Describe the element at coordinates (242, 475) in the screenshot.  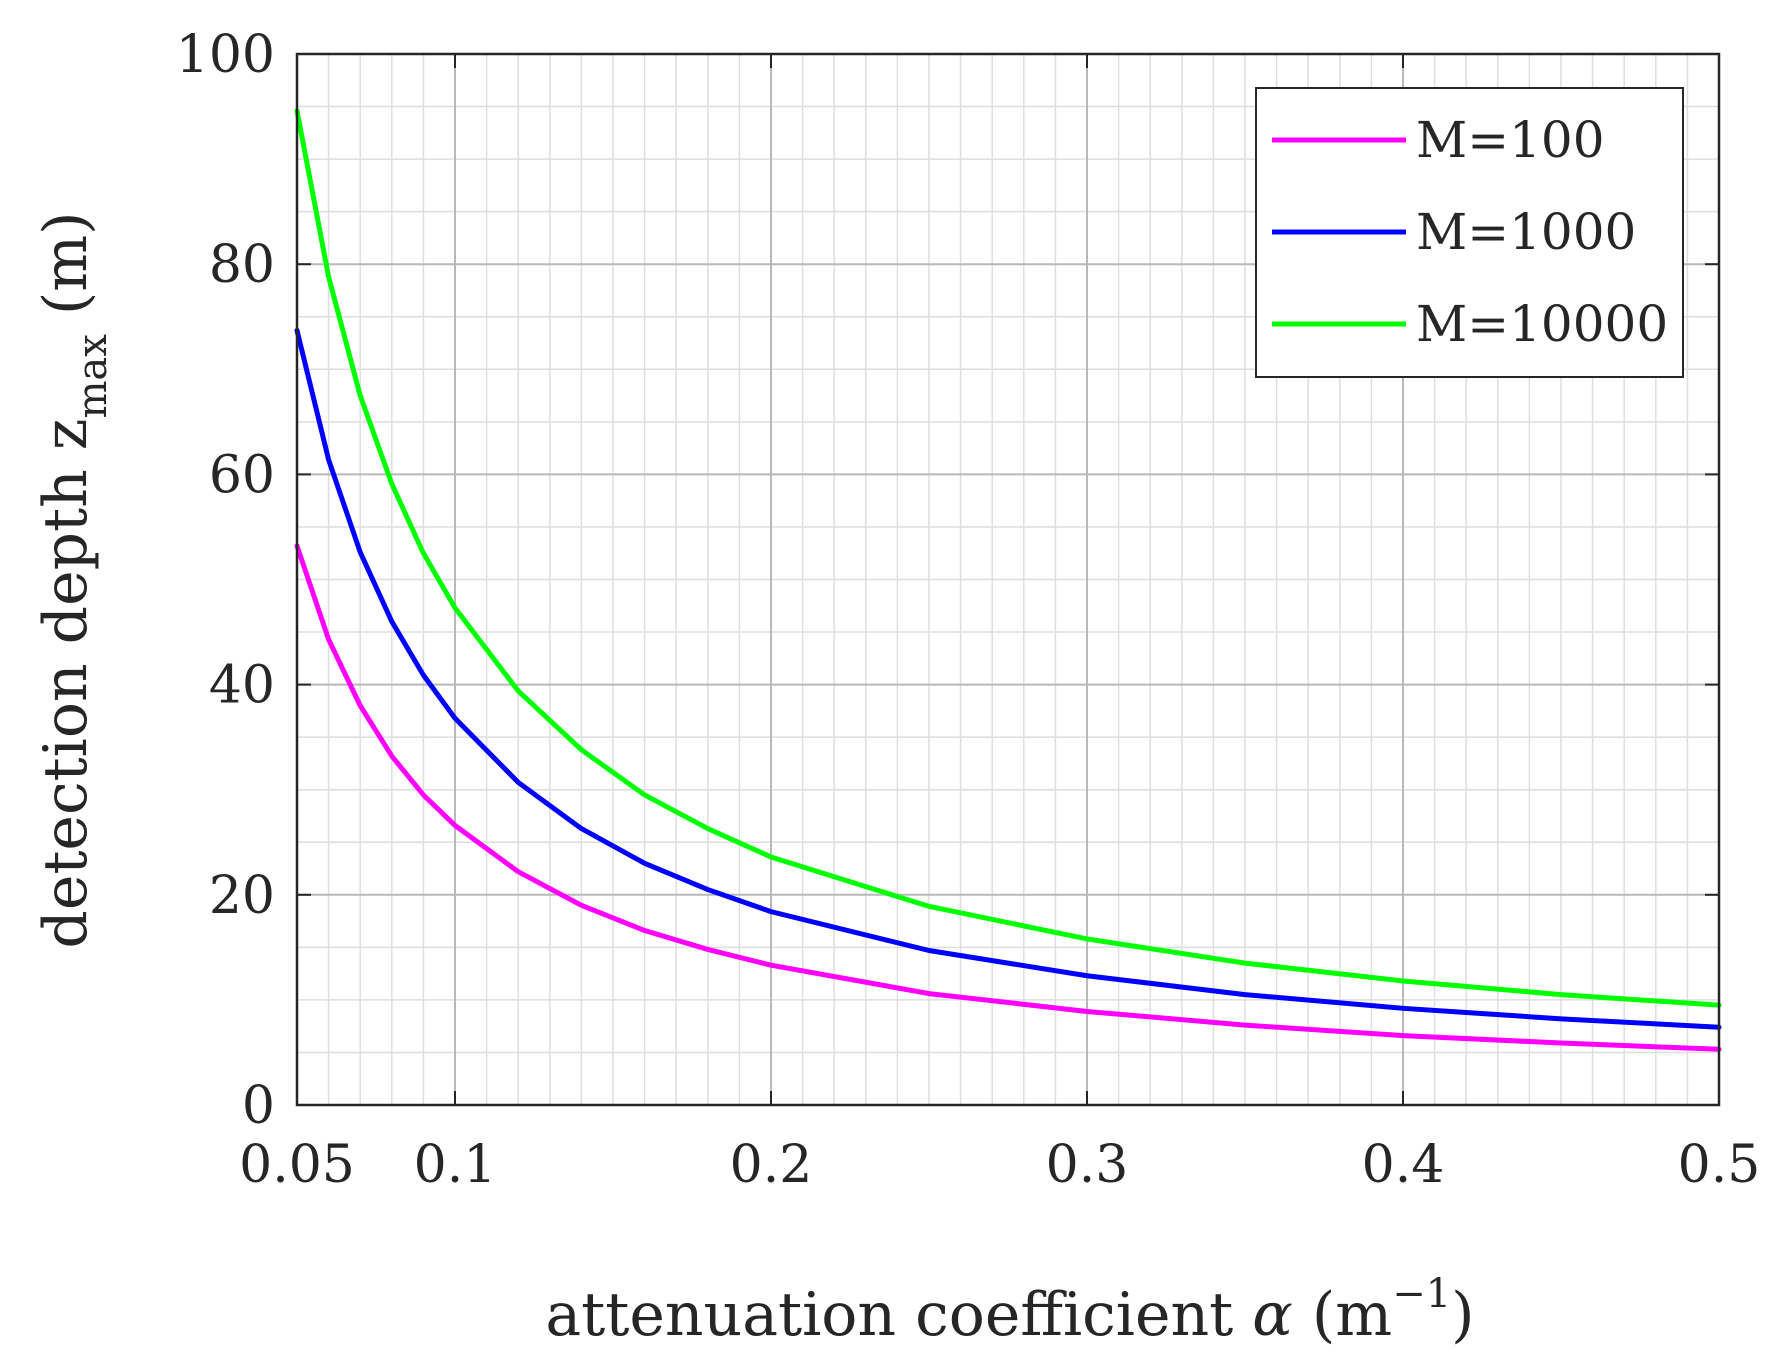
I see `y-tick-label: 60` at that location.